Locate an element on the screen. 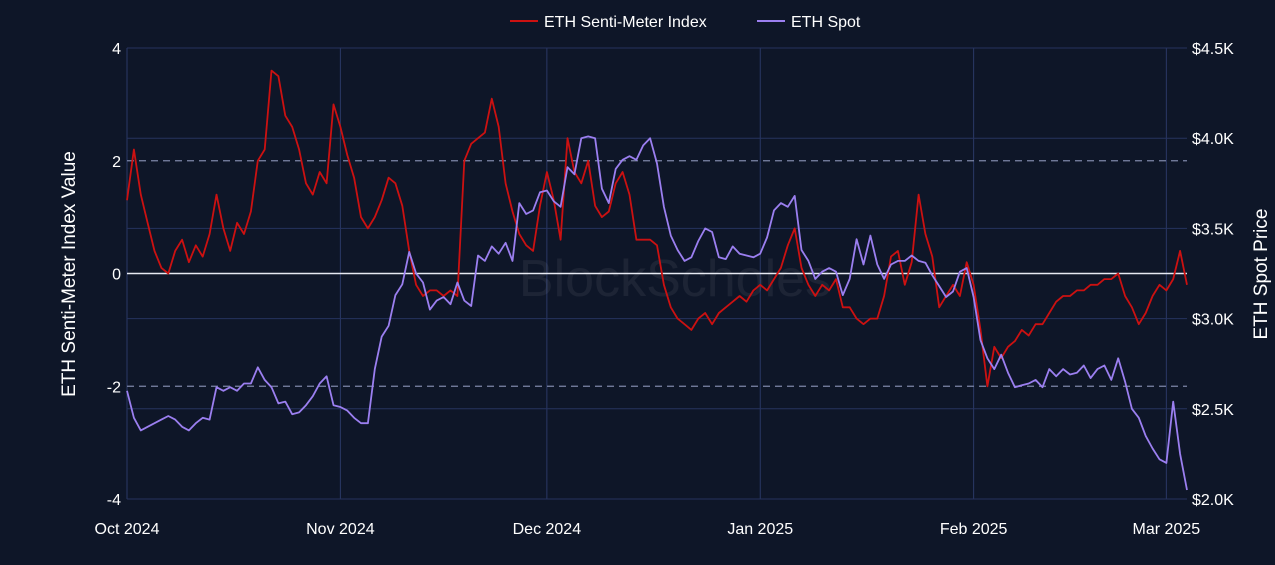 This screenshot has width=1275, height=565. y-left-tick-label: -2 is located at coordinates (114, 387).